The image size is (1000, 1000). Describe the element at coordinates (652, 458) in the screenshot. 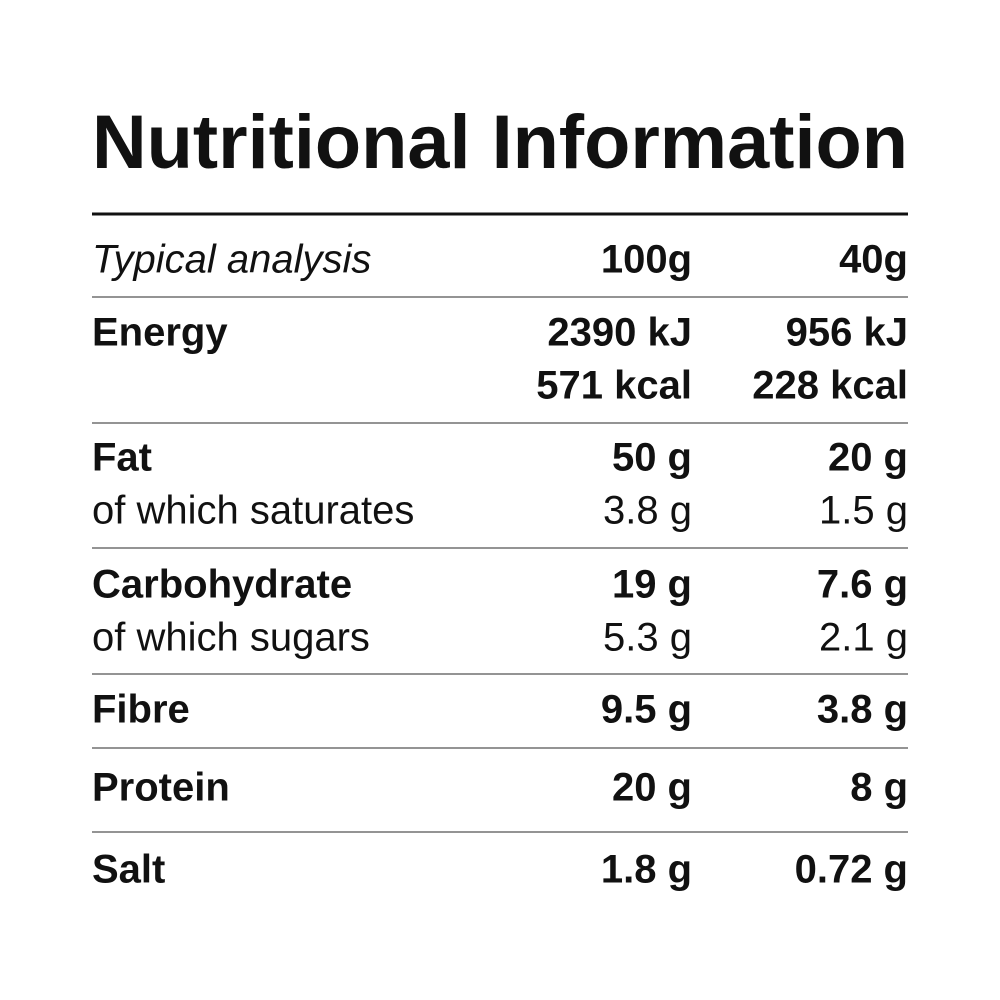

I see `value-100g: 50 g` at that location.